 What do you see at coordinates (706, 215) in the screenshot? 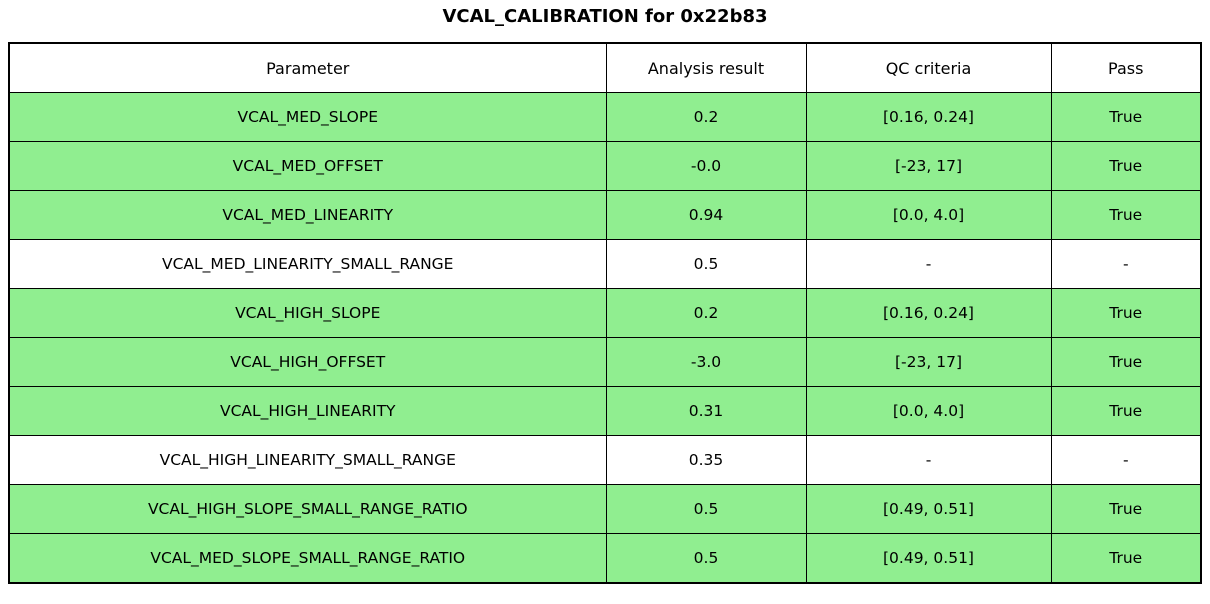
I see `cell-analysis-result: 0.94` at bounding box center [706, 215].